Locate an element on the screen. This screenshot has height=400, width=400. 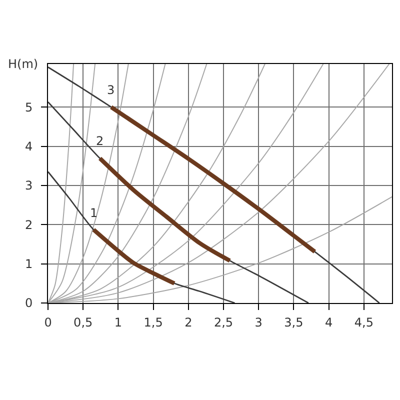
y-tick-label: 2 is located at coordinates (28, 225).